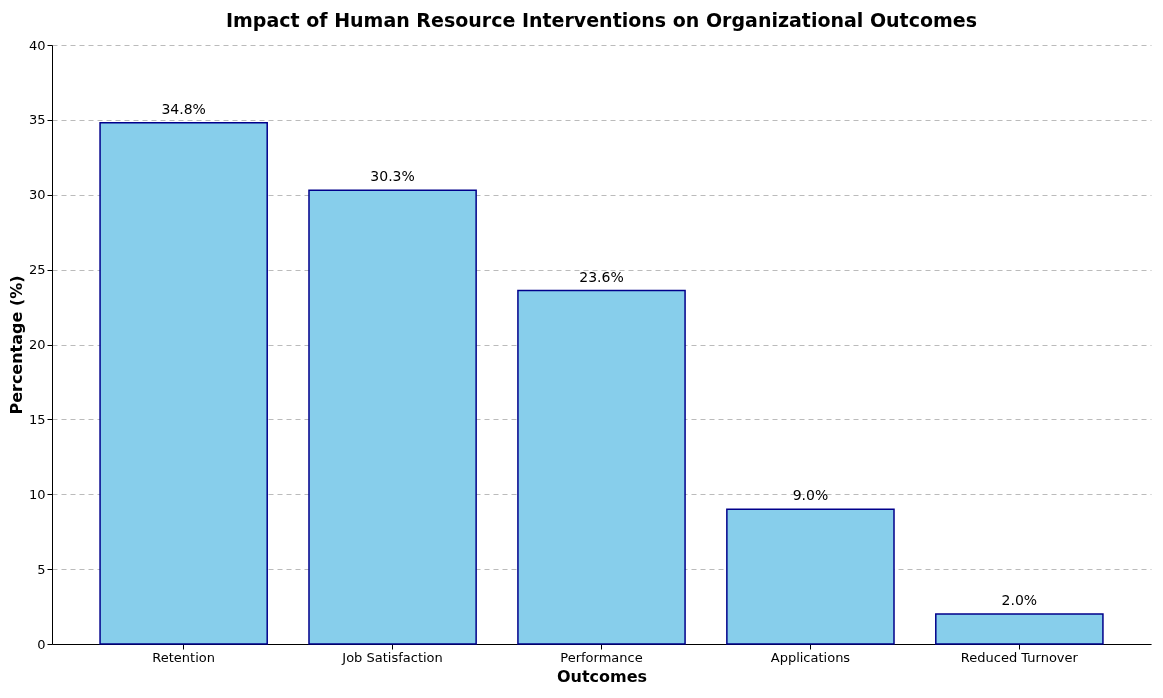 This screenshot has width=1163, height=698. Describe the element at coordinates (41, 569) in the screenshot. I see `y-tick-label: 5` at that location.